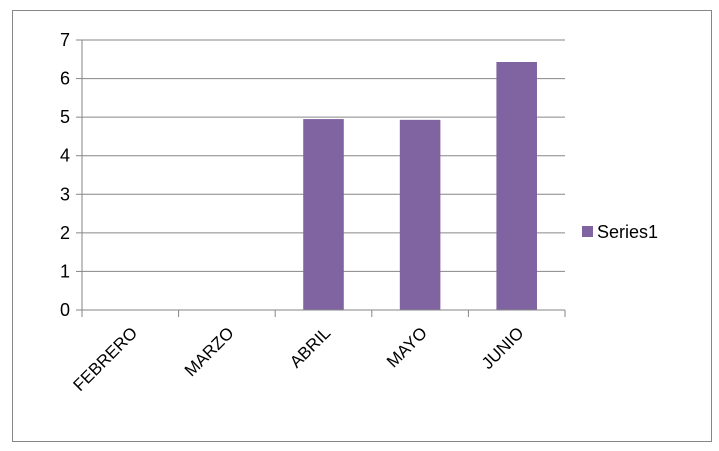  I want to click on y-tick-label: 3, so click(65, 194).